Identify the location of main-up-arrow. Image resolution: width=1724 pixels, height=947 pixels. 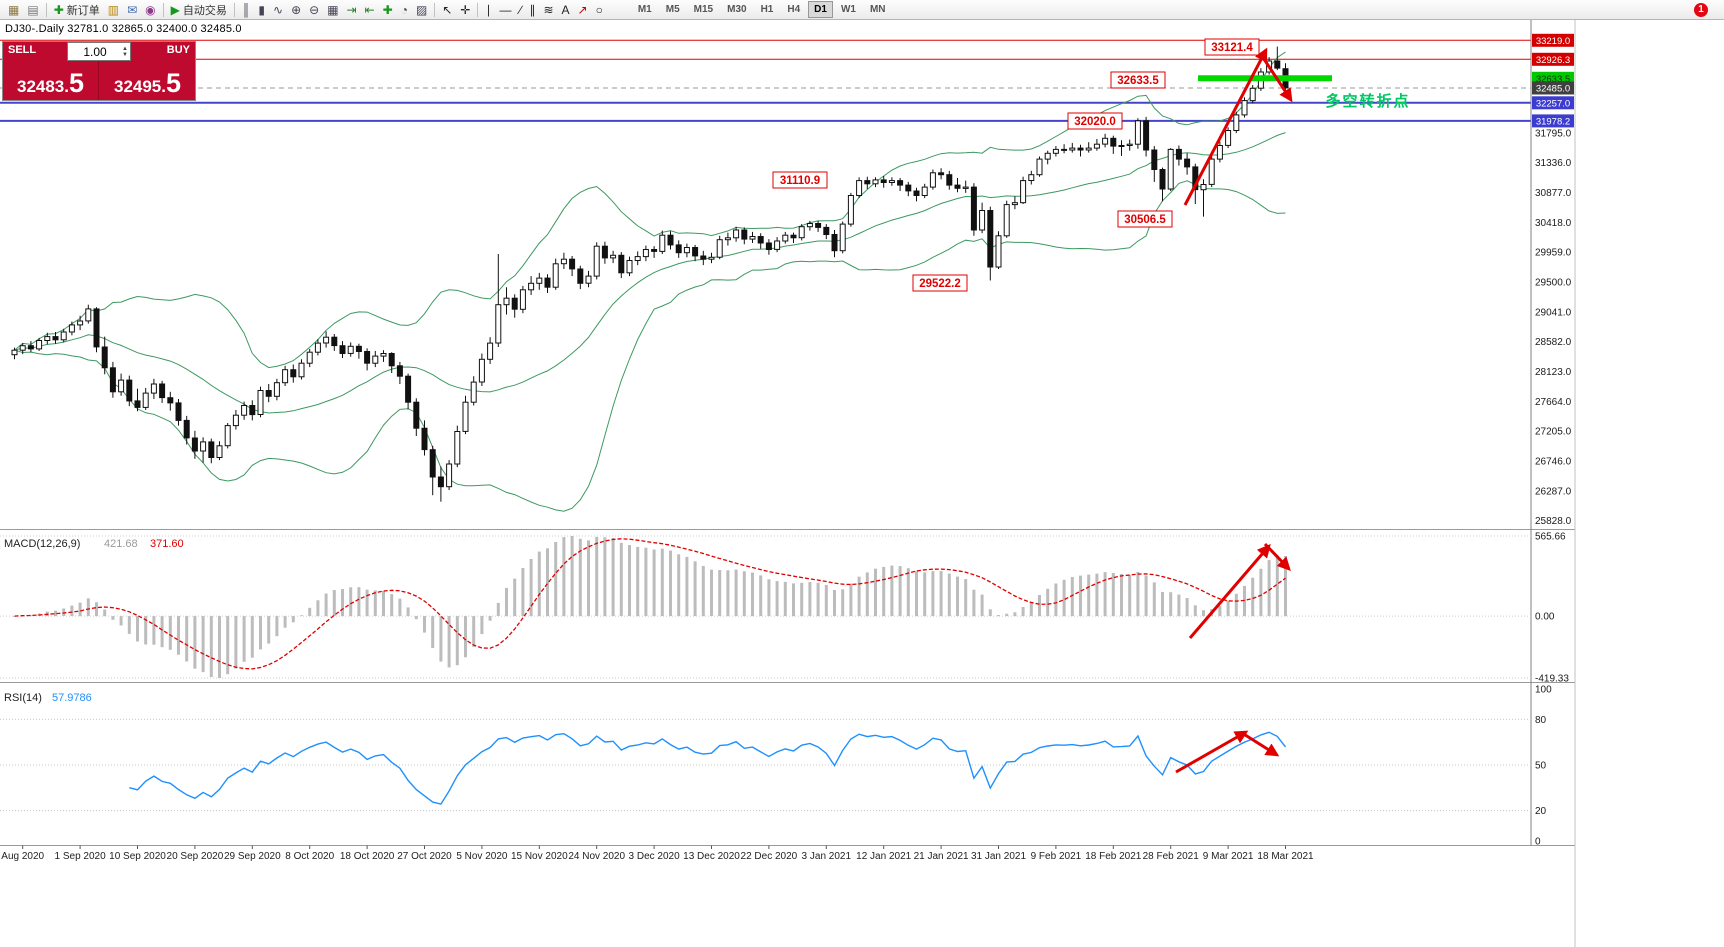
(1225, 126).